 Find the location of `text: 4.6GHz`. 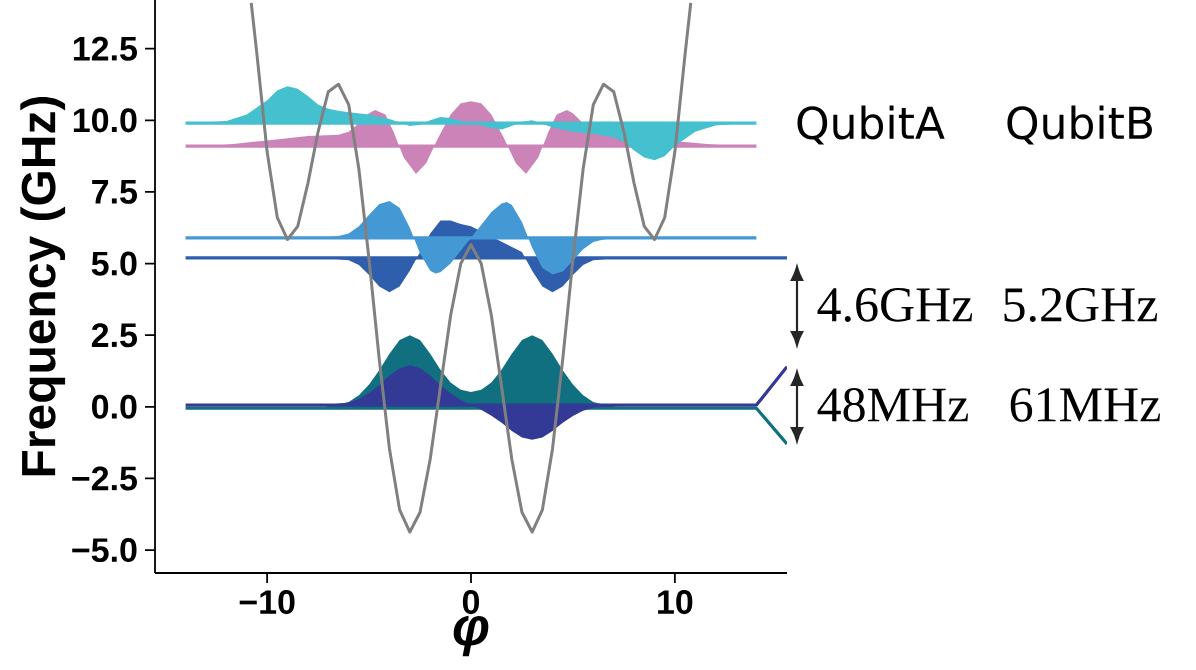

text: 4.6GHz is located at coordinates (895, 305).